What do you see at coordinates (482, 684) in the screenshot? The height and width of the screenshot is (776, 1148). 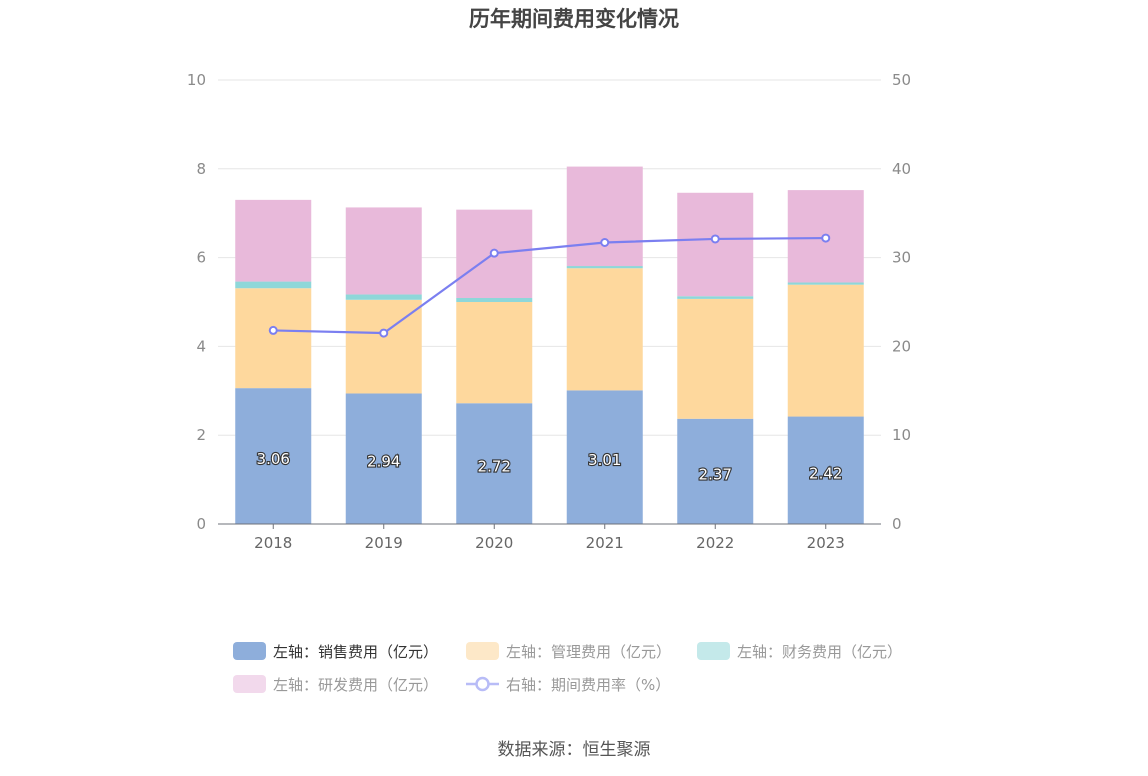 I see `legend-marker-icon` at bounding box center [482, 684].